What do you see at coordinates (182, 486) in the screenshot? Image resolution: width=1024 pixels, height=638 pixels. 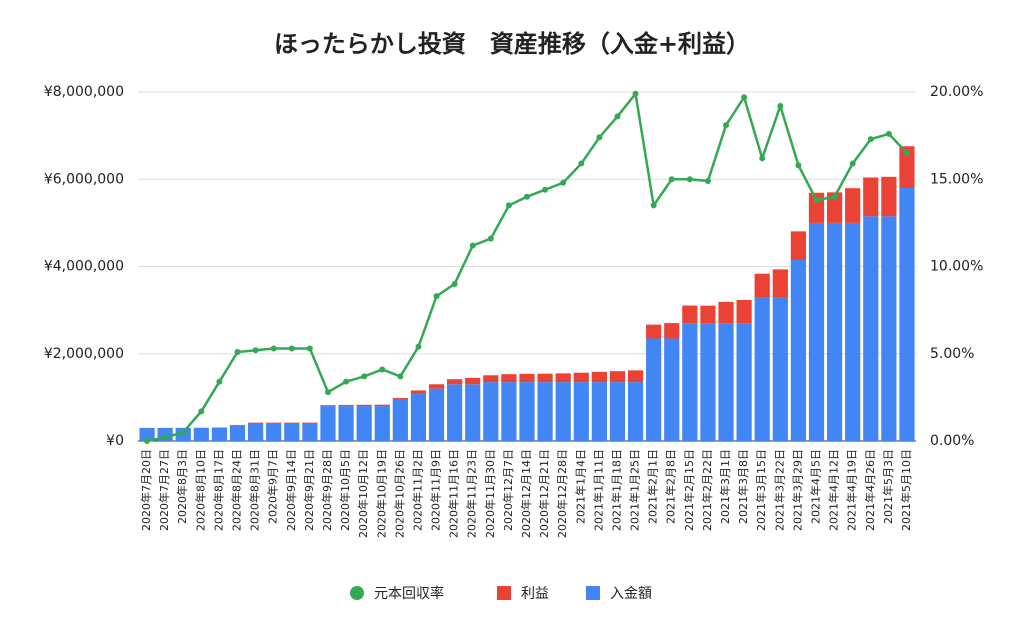 I see `x-tick-label: 2020年8月3日` at bounding box center [182, 486].